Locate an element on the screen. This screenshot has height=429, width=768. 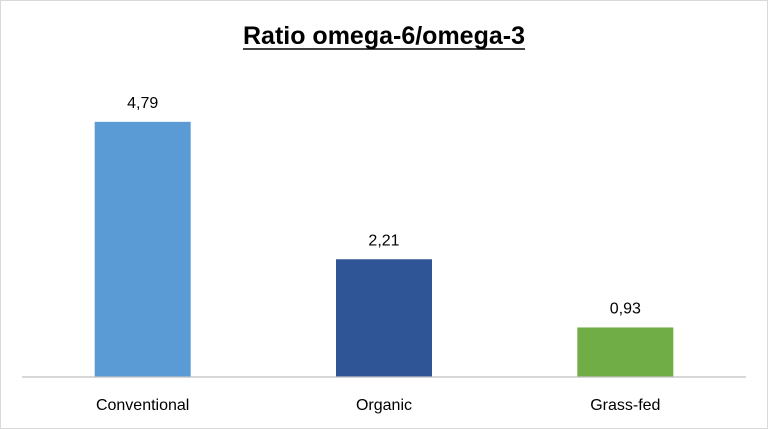
bar-conventional is located at coordinates (142, 249).